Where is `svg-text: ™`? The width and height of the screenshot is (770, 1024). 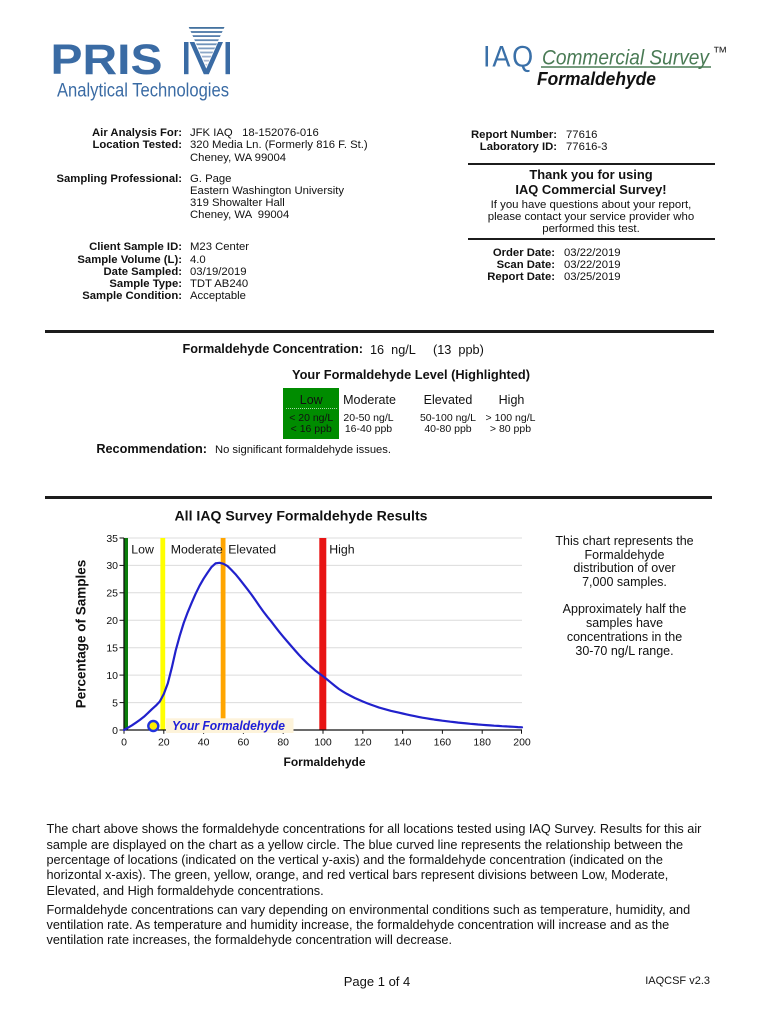 svg-text: ™ is located at coordinates (720, 52).